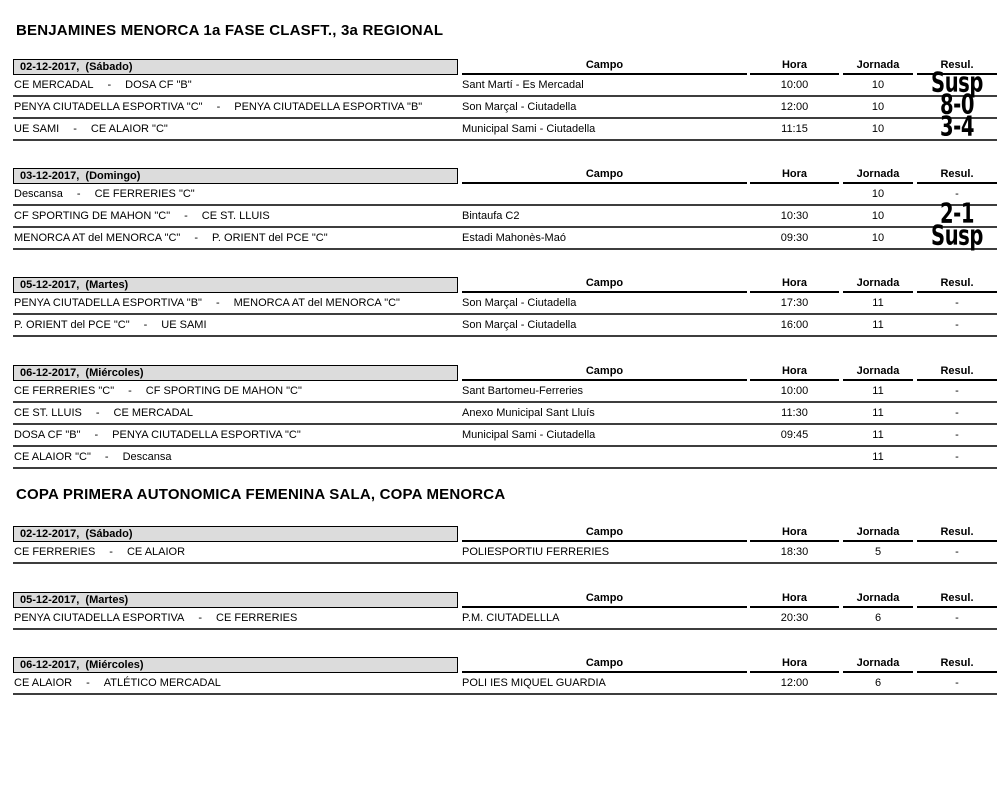  Describe the element at coordinates (523, 85) in the screenshot. I see `campo-value: Sant Martí - Es Mercadal` at that location.